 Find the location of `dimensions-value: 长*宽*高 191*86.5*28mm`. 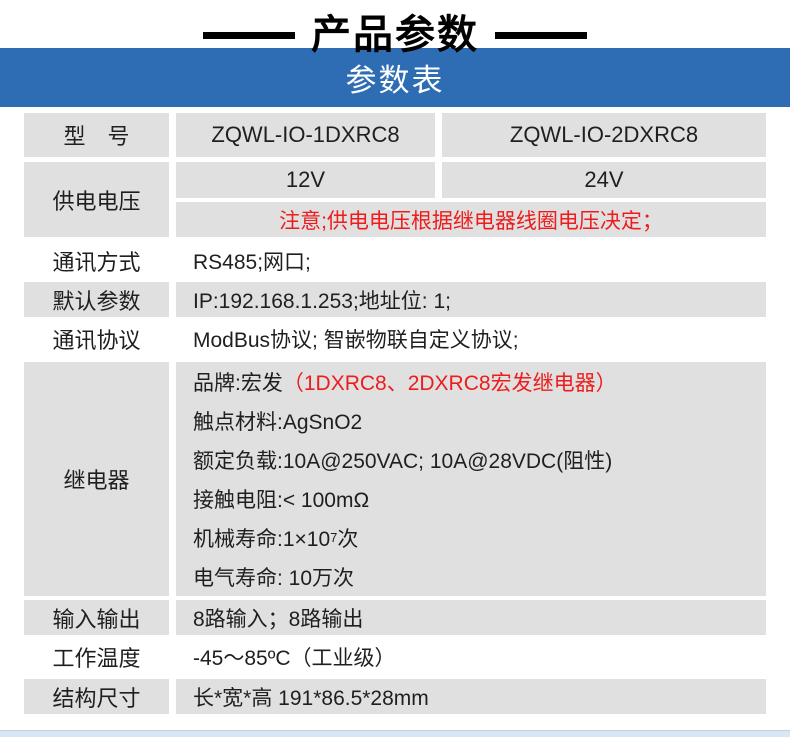

dimensions-value: 长*宽*高 191*86.5*28mm is located at coordinates (471, 696).